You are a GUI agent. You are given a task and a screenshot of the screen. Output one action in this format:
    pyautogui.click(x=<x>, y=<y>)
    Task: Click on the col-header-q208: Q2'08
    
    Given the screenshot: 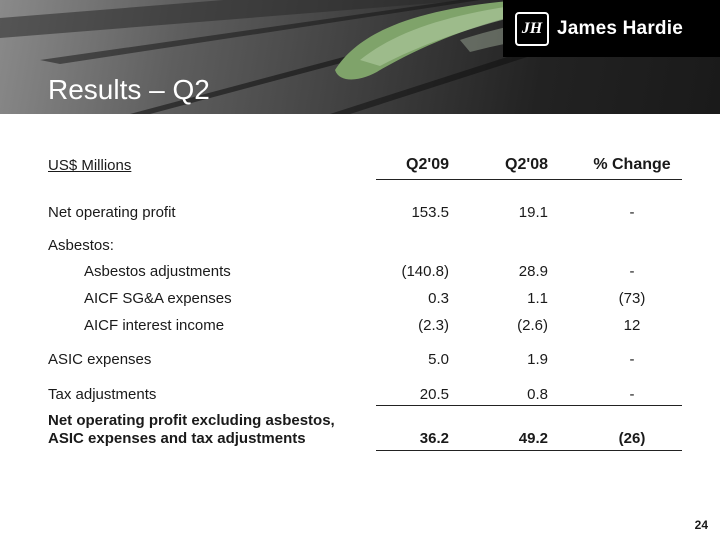 What is the action you would take?
    pyautogui.click(x=526, y=164)
    